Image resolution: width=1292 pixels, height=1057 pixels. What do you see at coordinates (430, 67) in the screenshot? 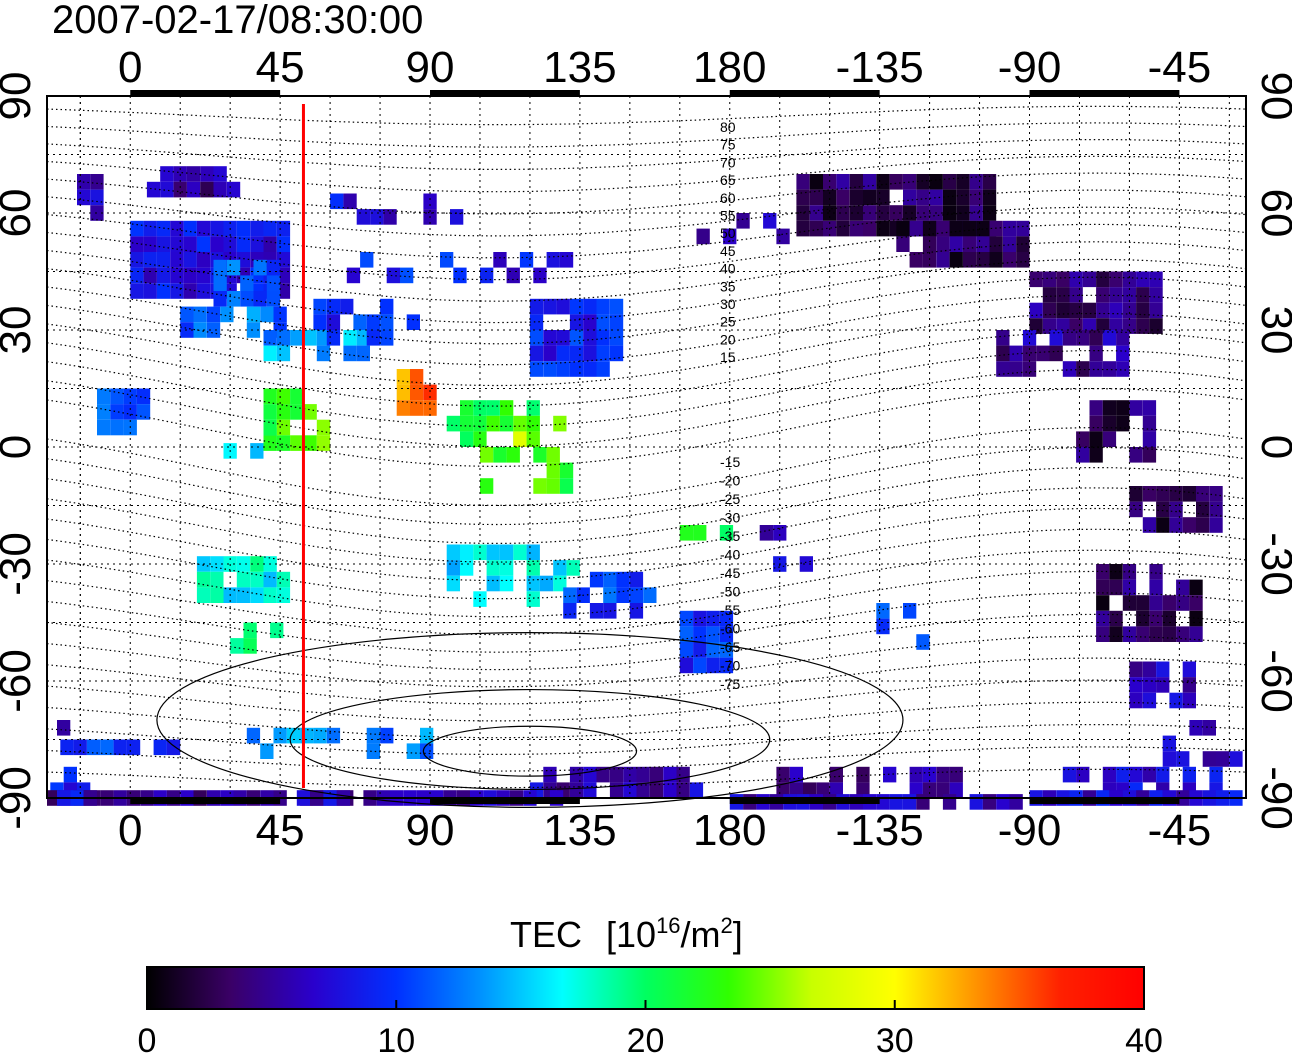
I see `lon-tick-label-top: 90` at bounding box center [430, 67].